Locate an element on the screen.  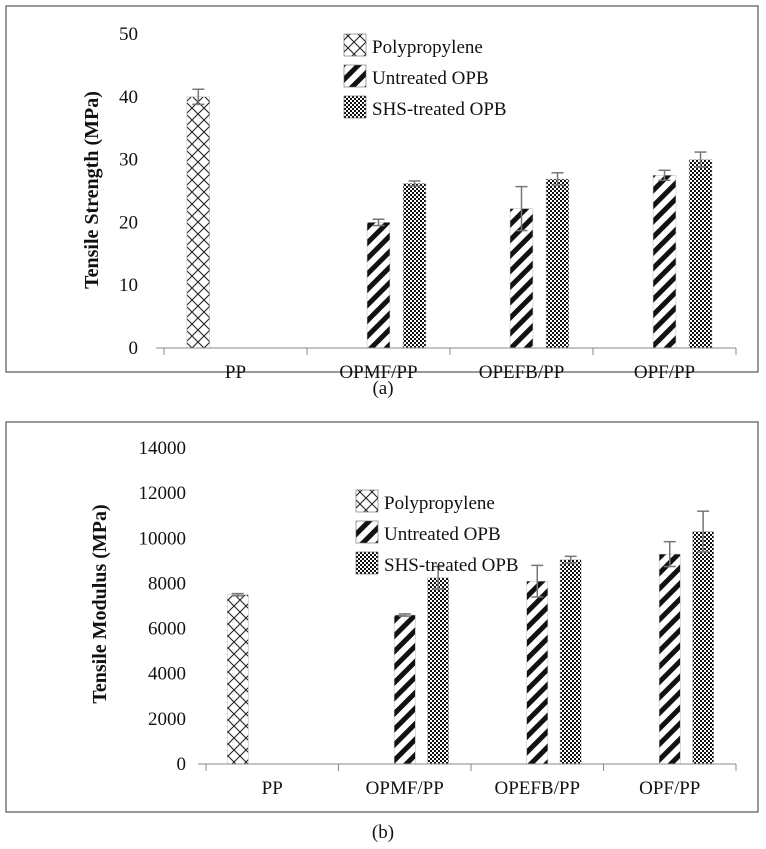
y-tick-label: 50 is located at coordinates (128, 34).